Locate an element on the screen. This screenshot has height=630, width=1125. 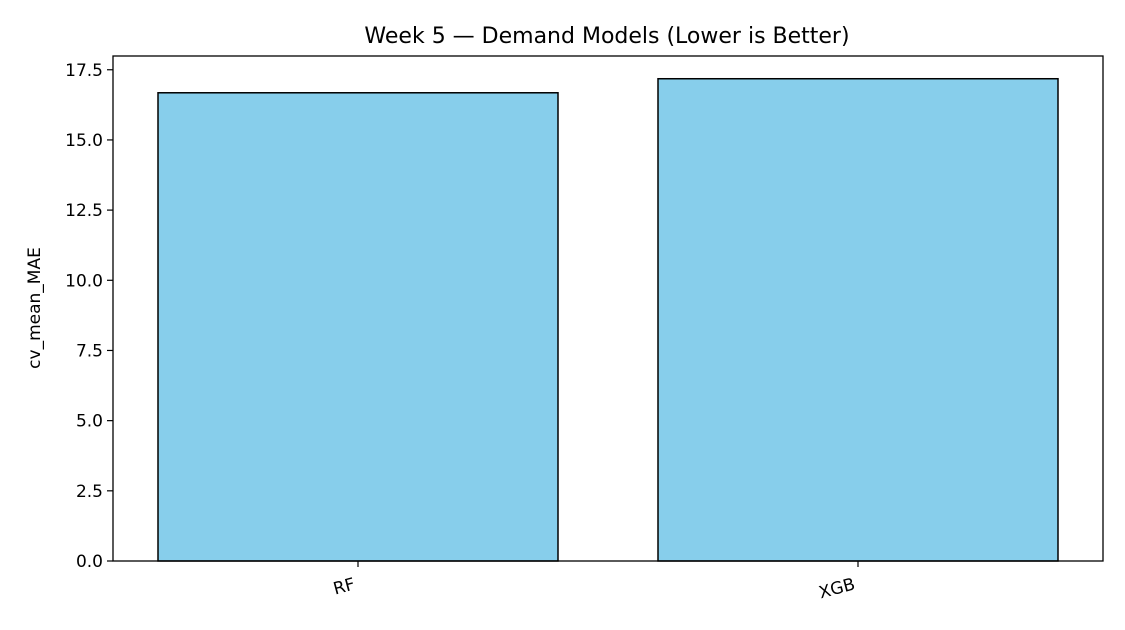
y-tick-label: 7.5 is located at coordinates (89, 351).